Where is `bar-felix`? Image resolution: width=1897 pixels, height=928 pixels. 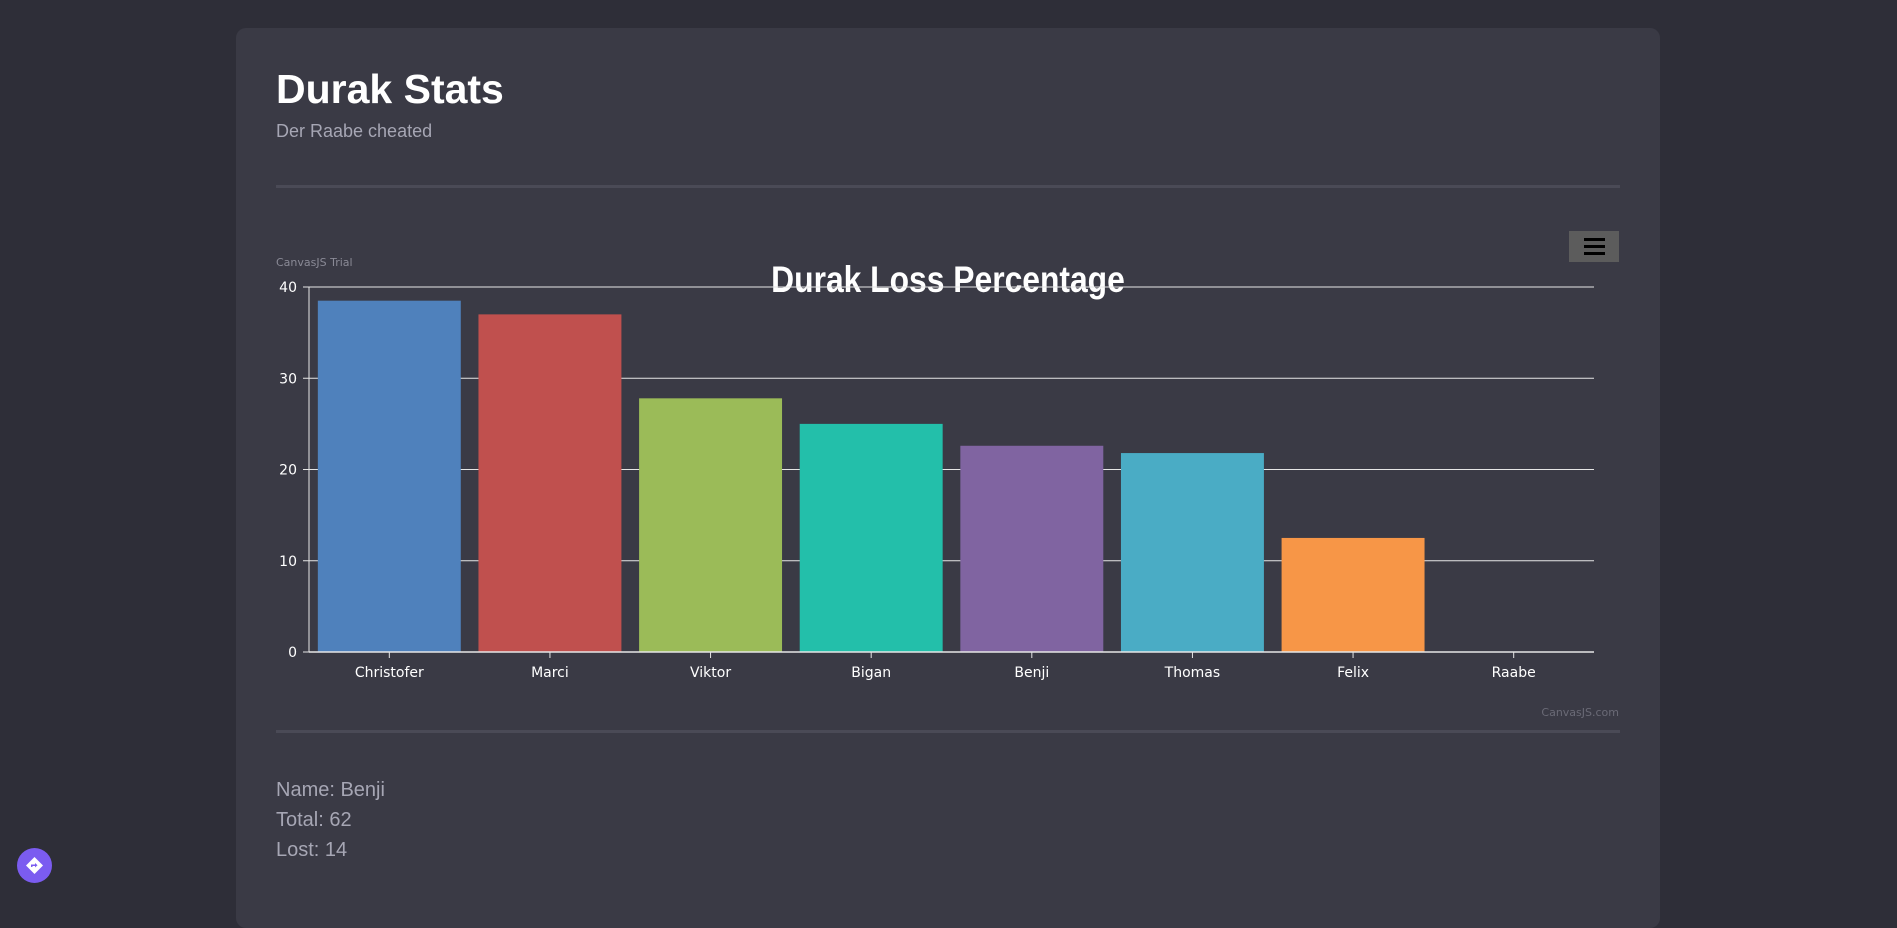
bar-felix is located at coordinates (1353, 594).